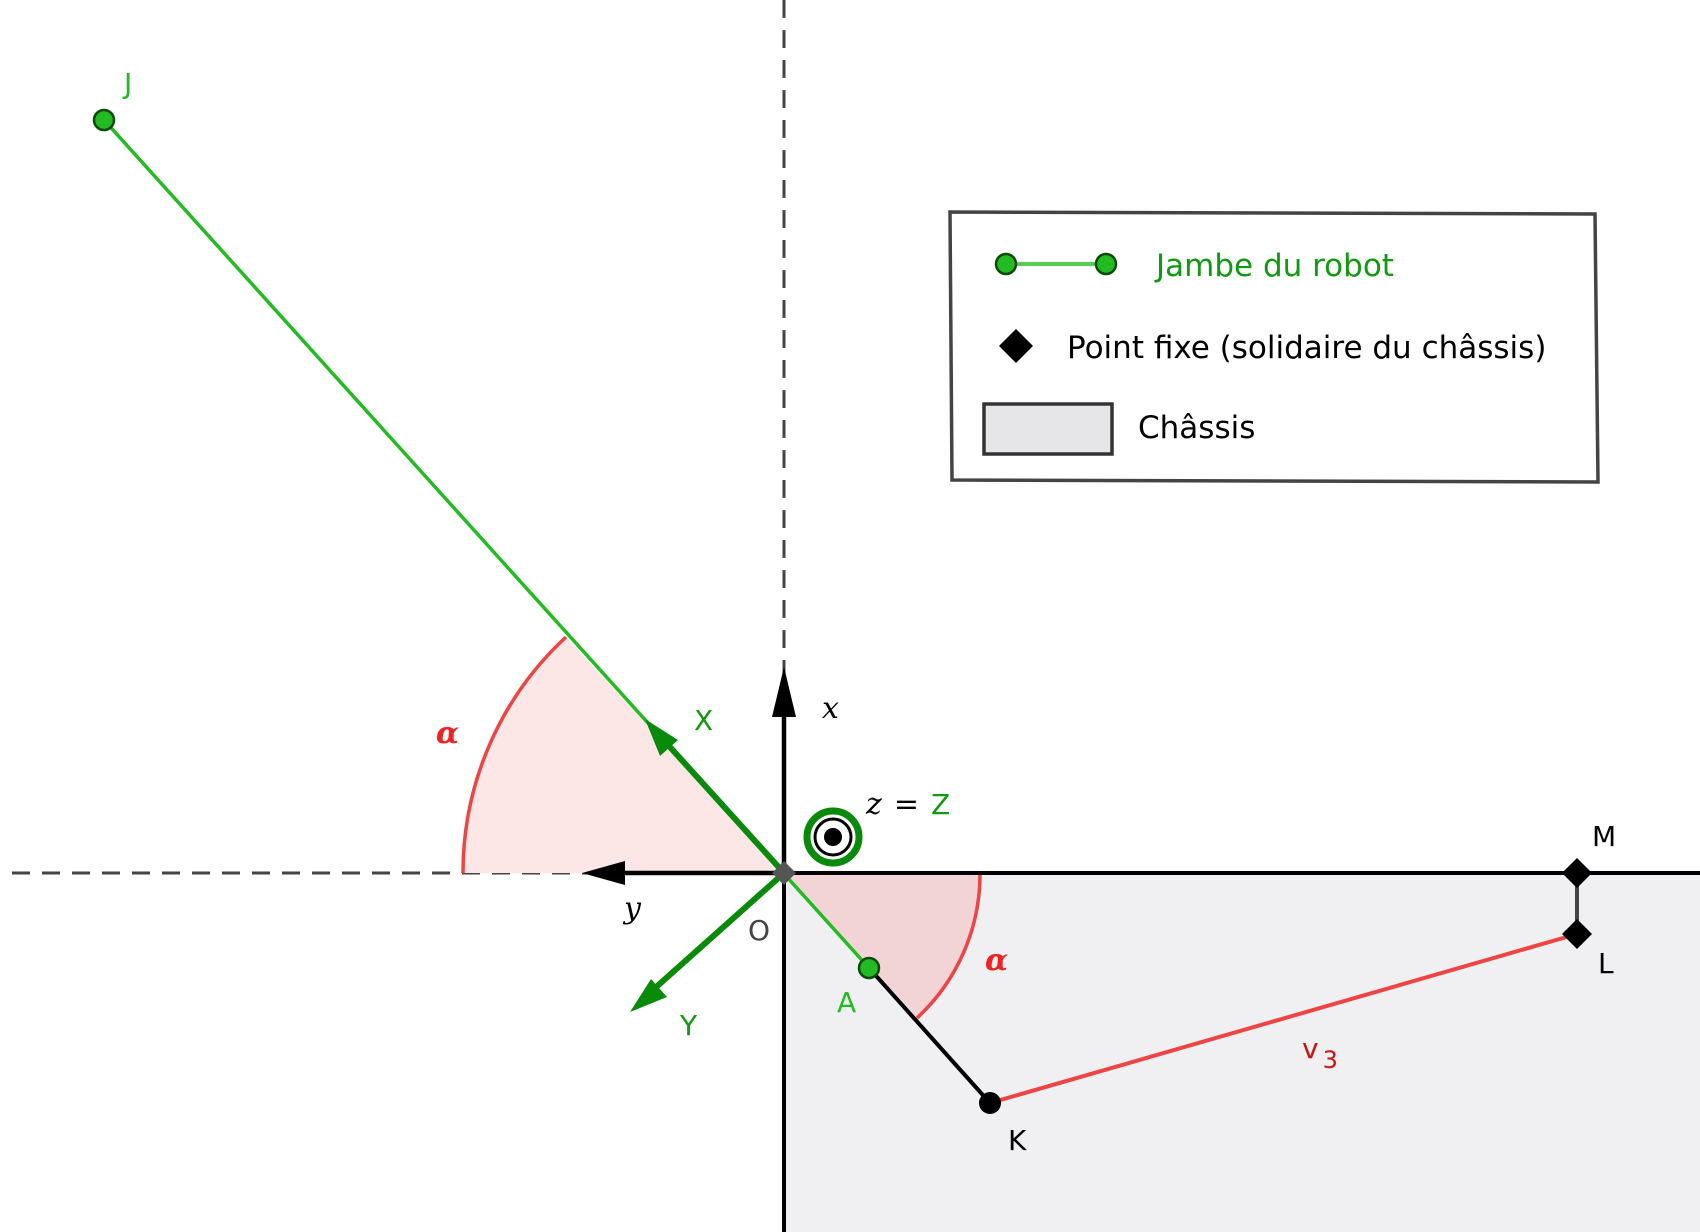 The height and width of the screenshot is (1232, 1700). Describe the element at coordinates (127, 83) in the screenshot. I see `label-J: J` at that location.